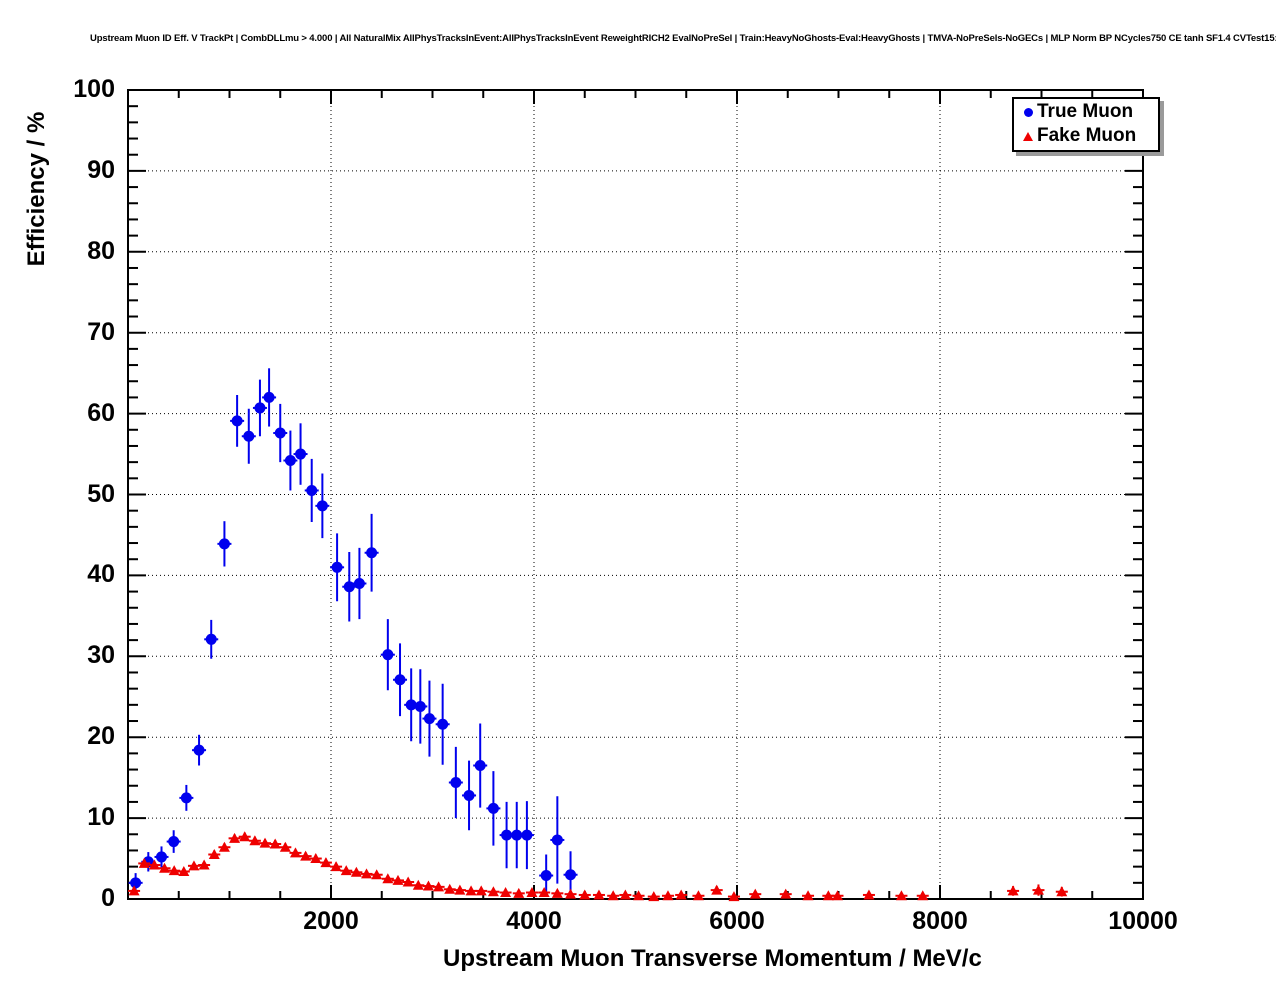 This screenshot has width=1276, height=996. I want to click on legend-label: True Muon, so click(1085, 111).